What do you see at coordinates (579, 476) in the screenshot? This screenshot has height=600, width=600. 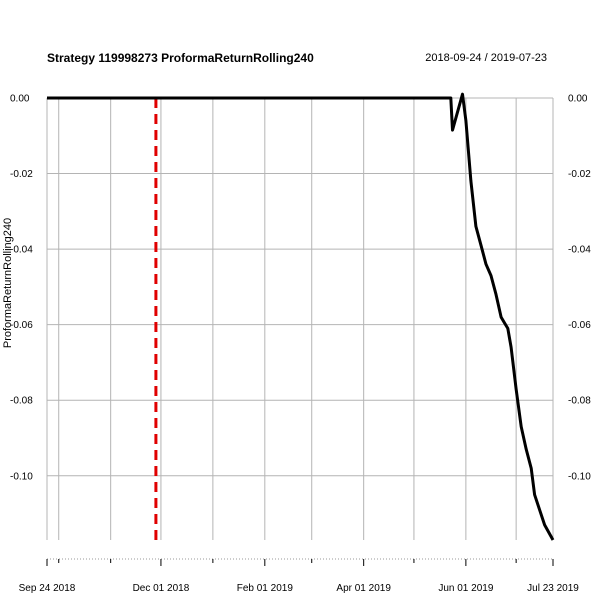 I see `y-tick-label-right: -0.10` at bounding box center [579, 476].